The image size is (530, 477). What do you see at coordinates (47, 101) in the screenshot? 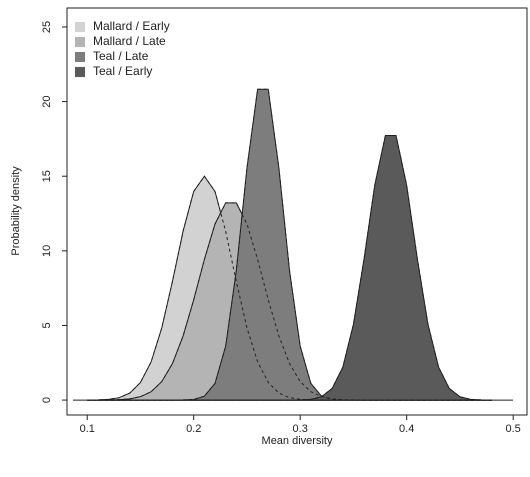
I see `y-tick-label: 20` at bounding box center [47, 101].